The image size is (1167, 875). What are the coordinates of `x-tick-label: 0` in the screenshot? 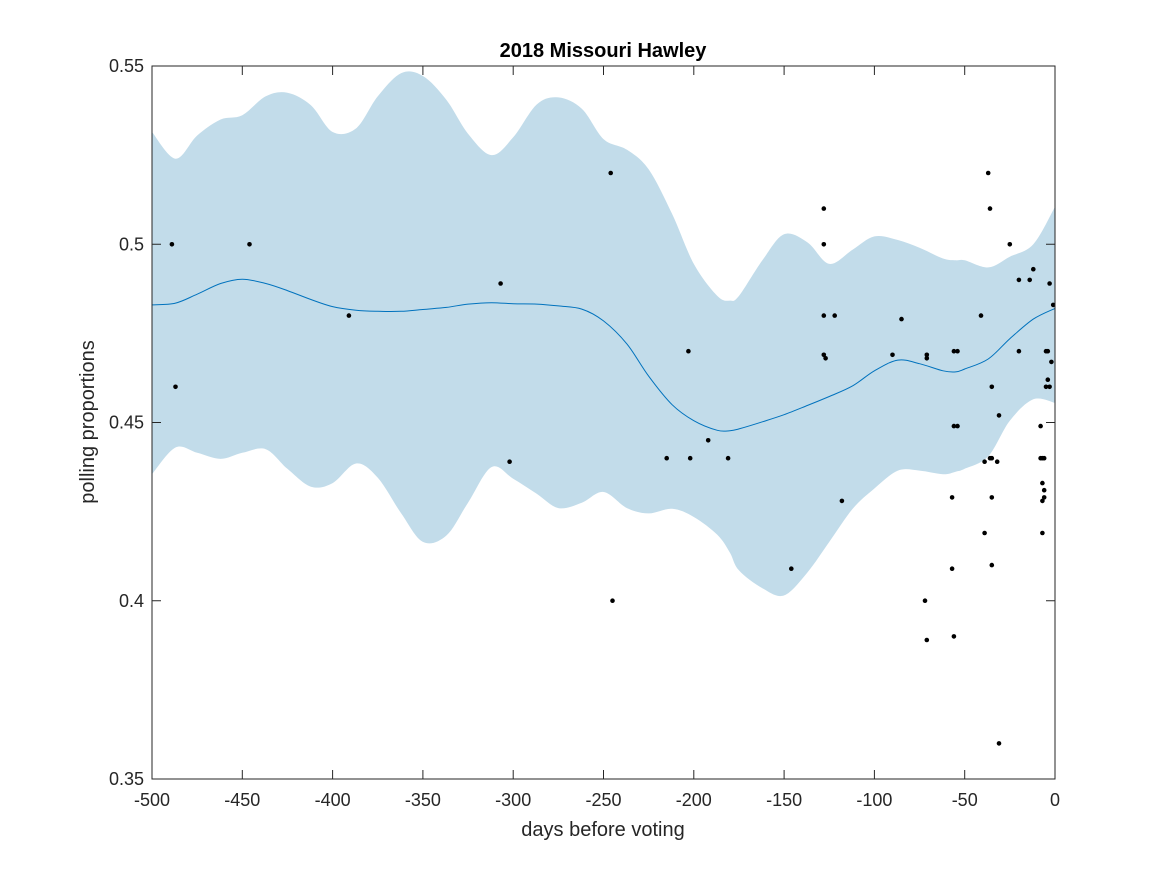 It's located at (1055, 800).